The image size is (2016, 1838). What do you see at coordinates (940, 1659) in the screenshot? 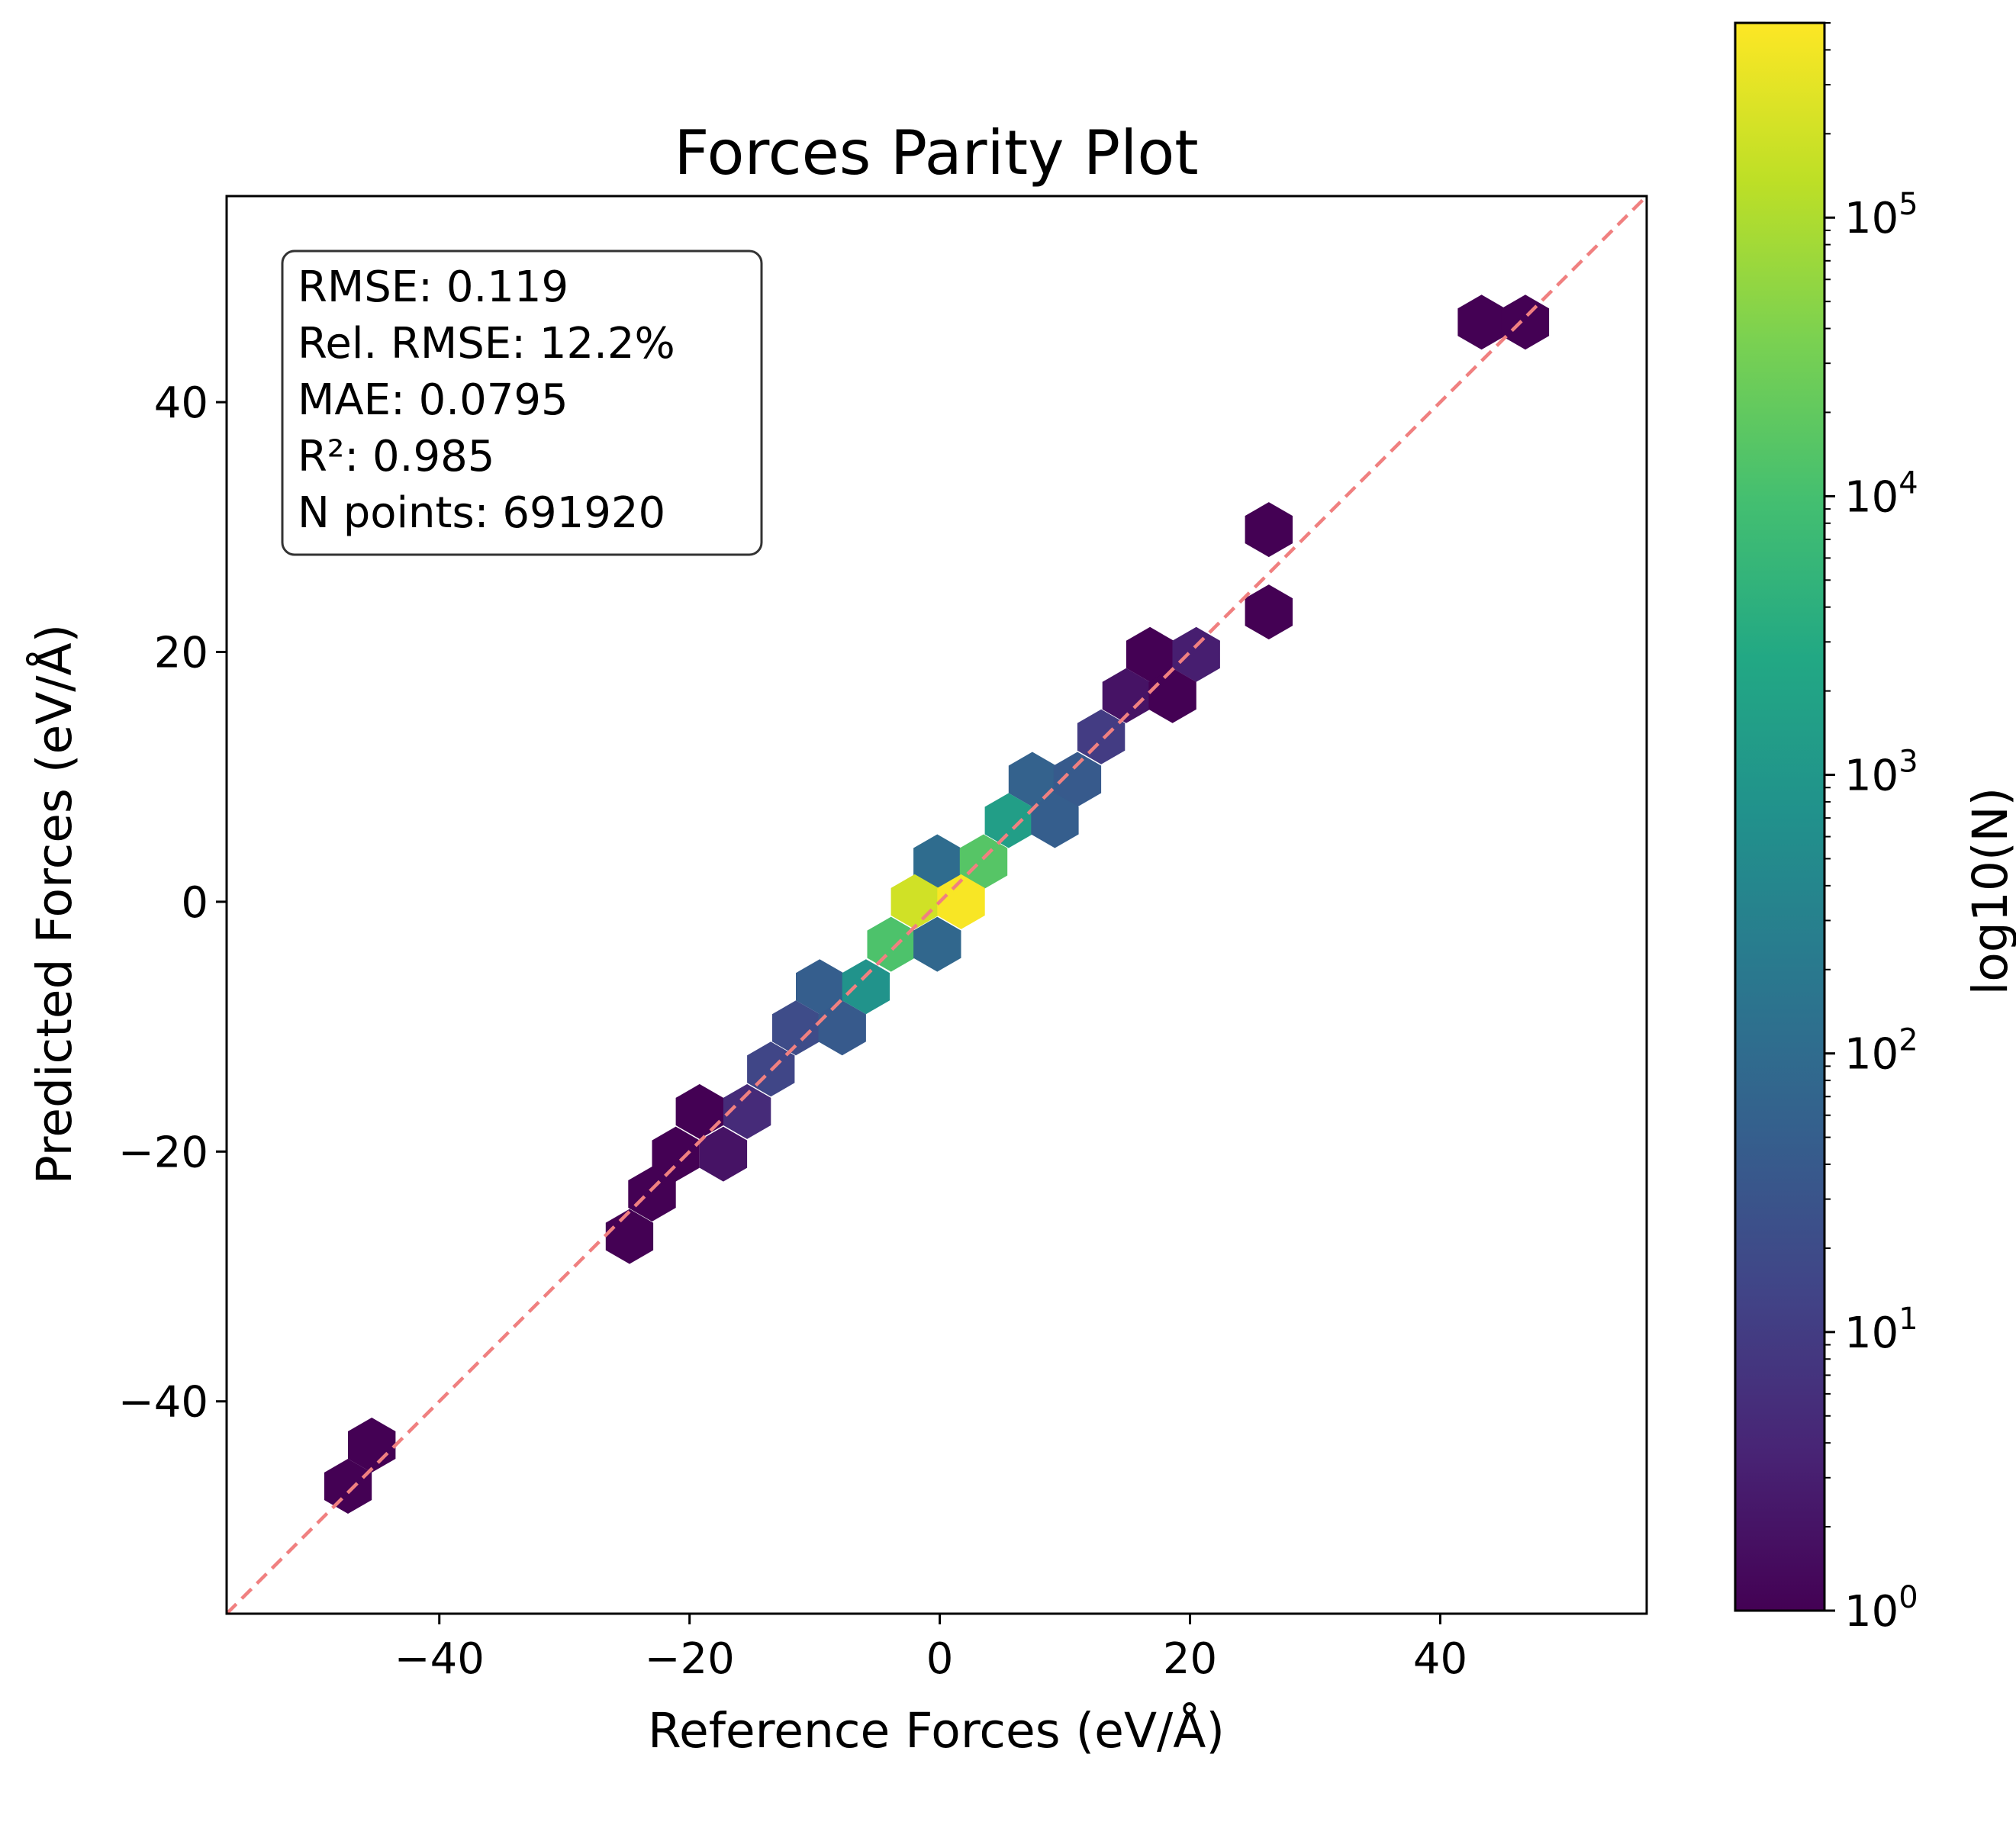
I see `x-tick-label: 0` at bounding box center [940, 1659].